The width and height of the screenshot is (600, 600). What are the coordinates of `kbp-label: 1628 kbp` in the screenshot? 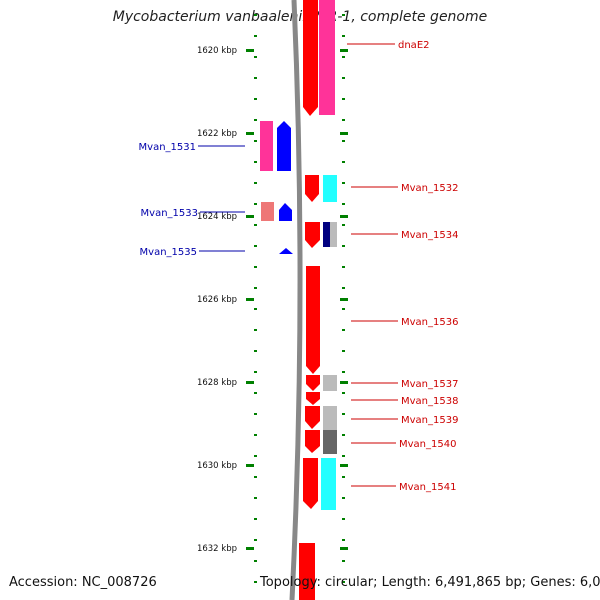 It's located at (217, 383).